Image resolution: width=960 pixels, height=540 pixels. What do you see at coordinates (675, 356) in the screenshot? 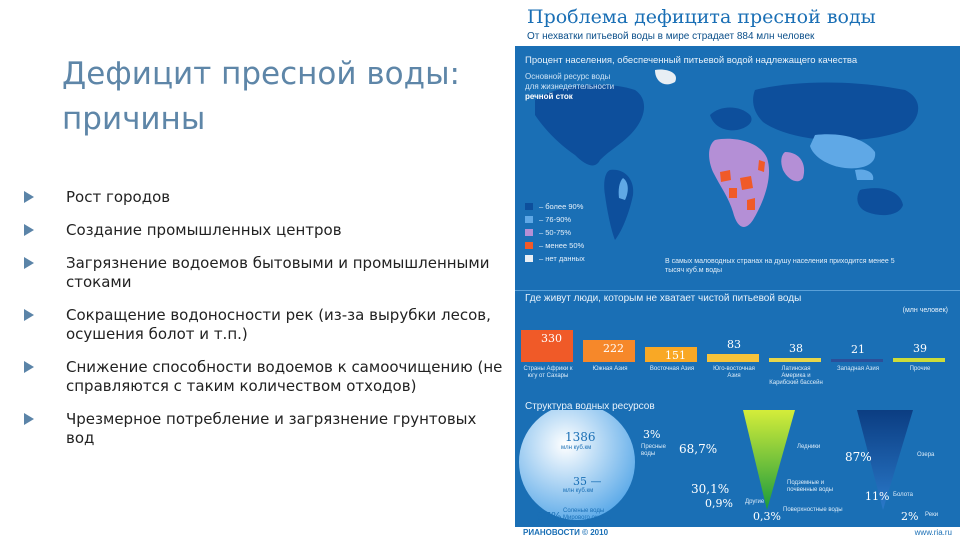
I see `bar-value-label: 151` at bounding box center [675, 356].